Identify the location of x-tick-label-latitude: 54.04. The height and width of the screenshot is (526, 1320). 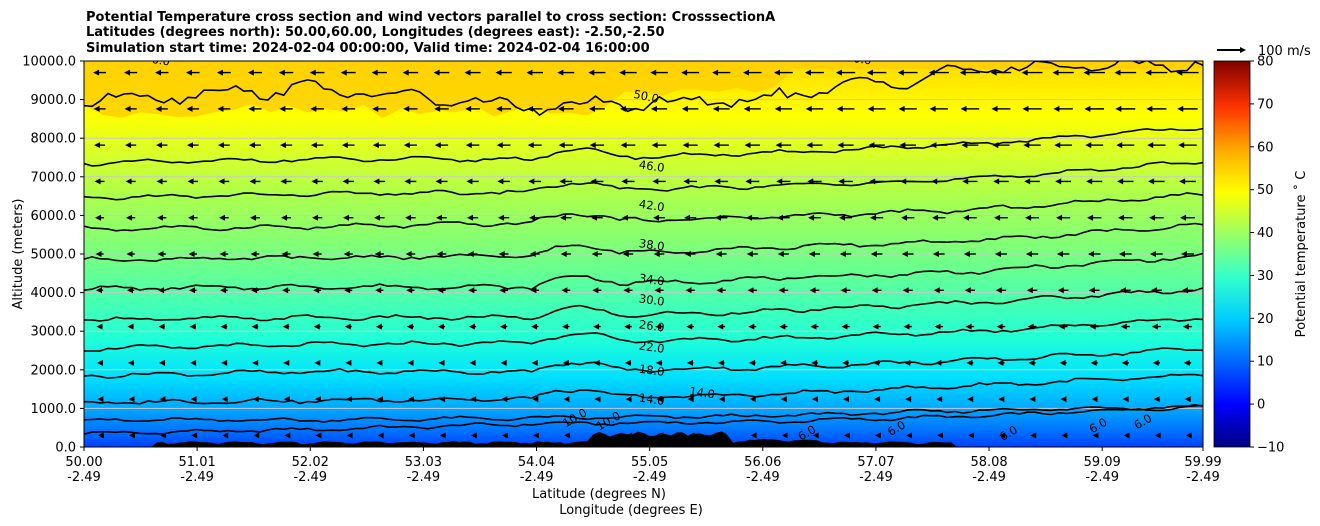
(536, 462).